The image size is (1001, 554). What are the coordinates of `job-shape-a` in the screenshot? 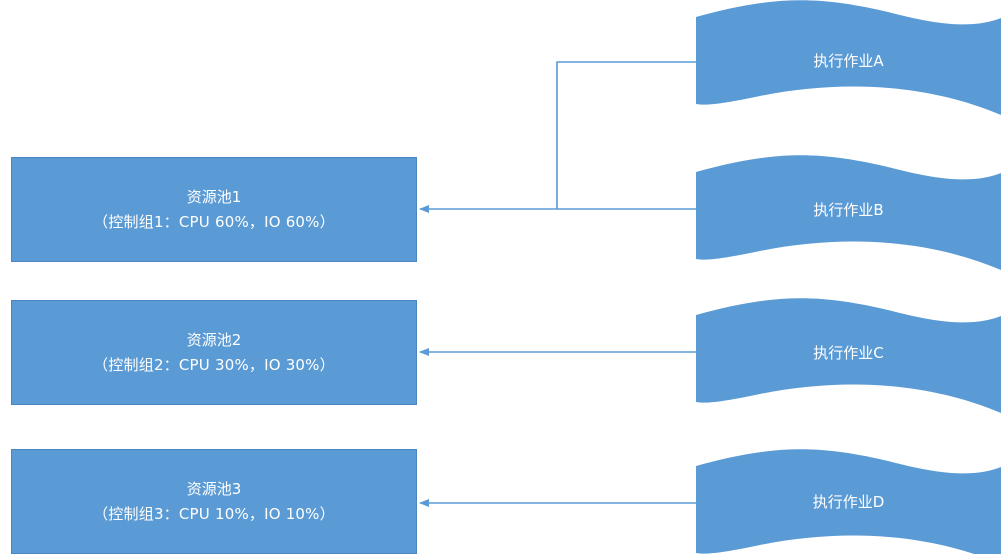 It's located at (848, 57).